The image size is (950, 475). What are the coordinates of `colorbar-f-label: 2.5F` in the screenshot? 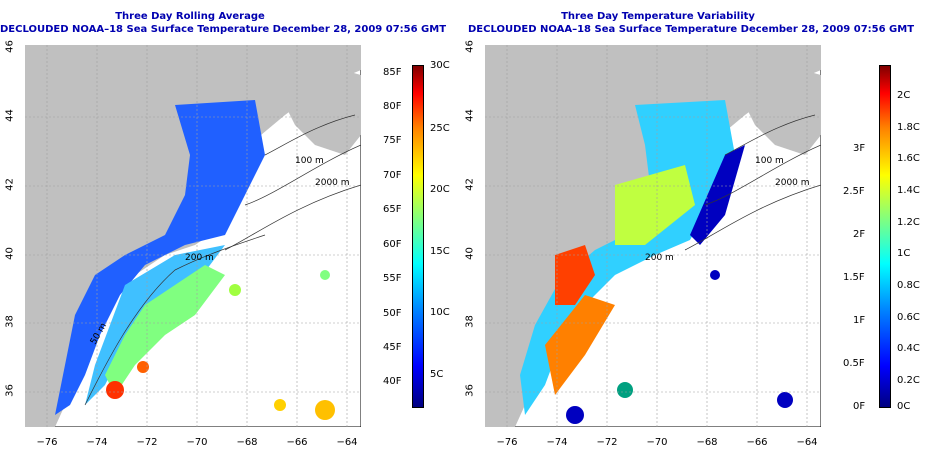 It's located at (854, 191).